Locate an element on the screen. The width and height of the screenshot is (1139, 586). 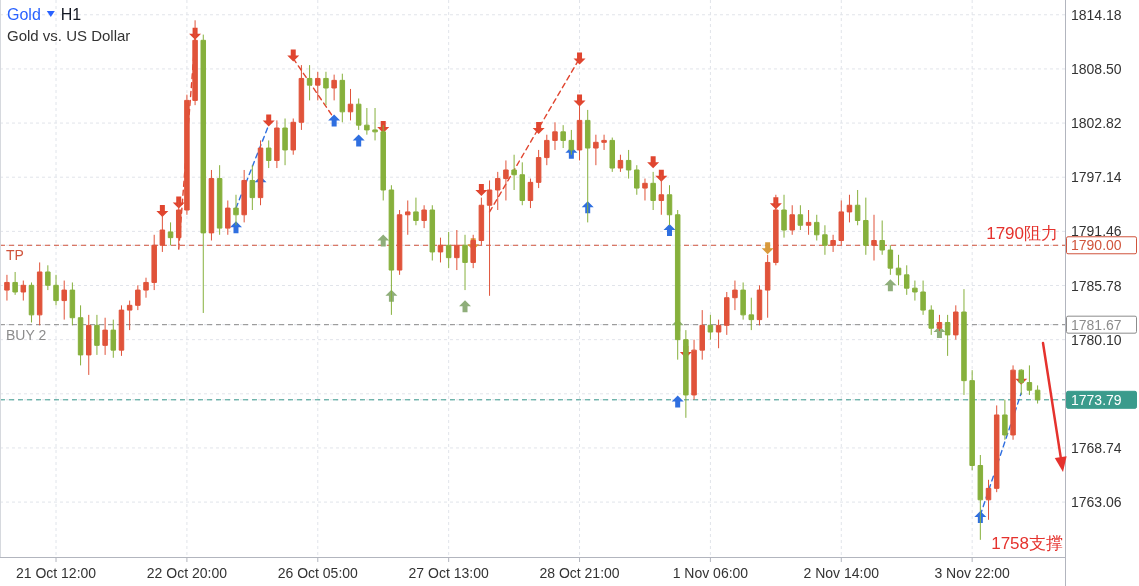
y-tick-label: 1773.79 is located at coordinates (1096, 399).